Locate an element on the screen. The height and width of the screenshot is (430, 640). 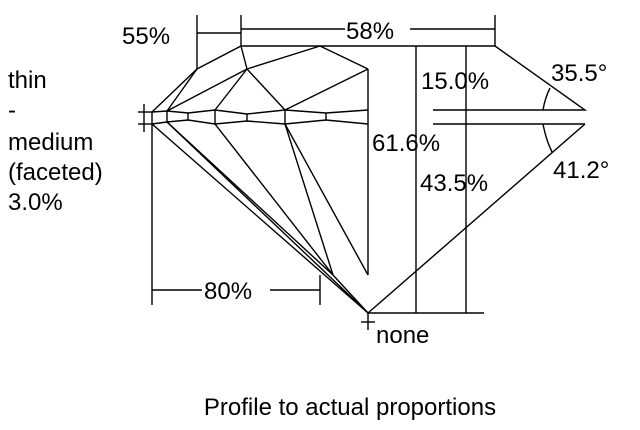
girdle-label-line: thin is located at coordinates (27, 80).